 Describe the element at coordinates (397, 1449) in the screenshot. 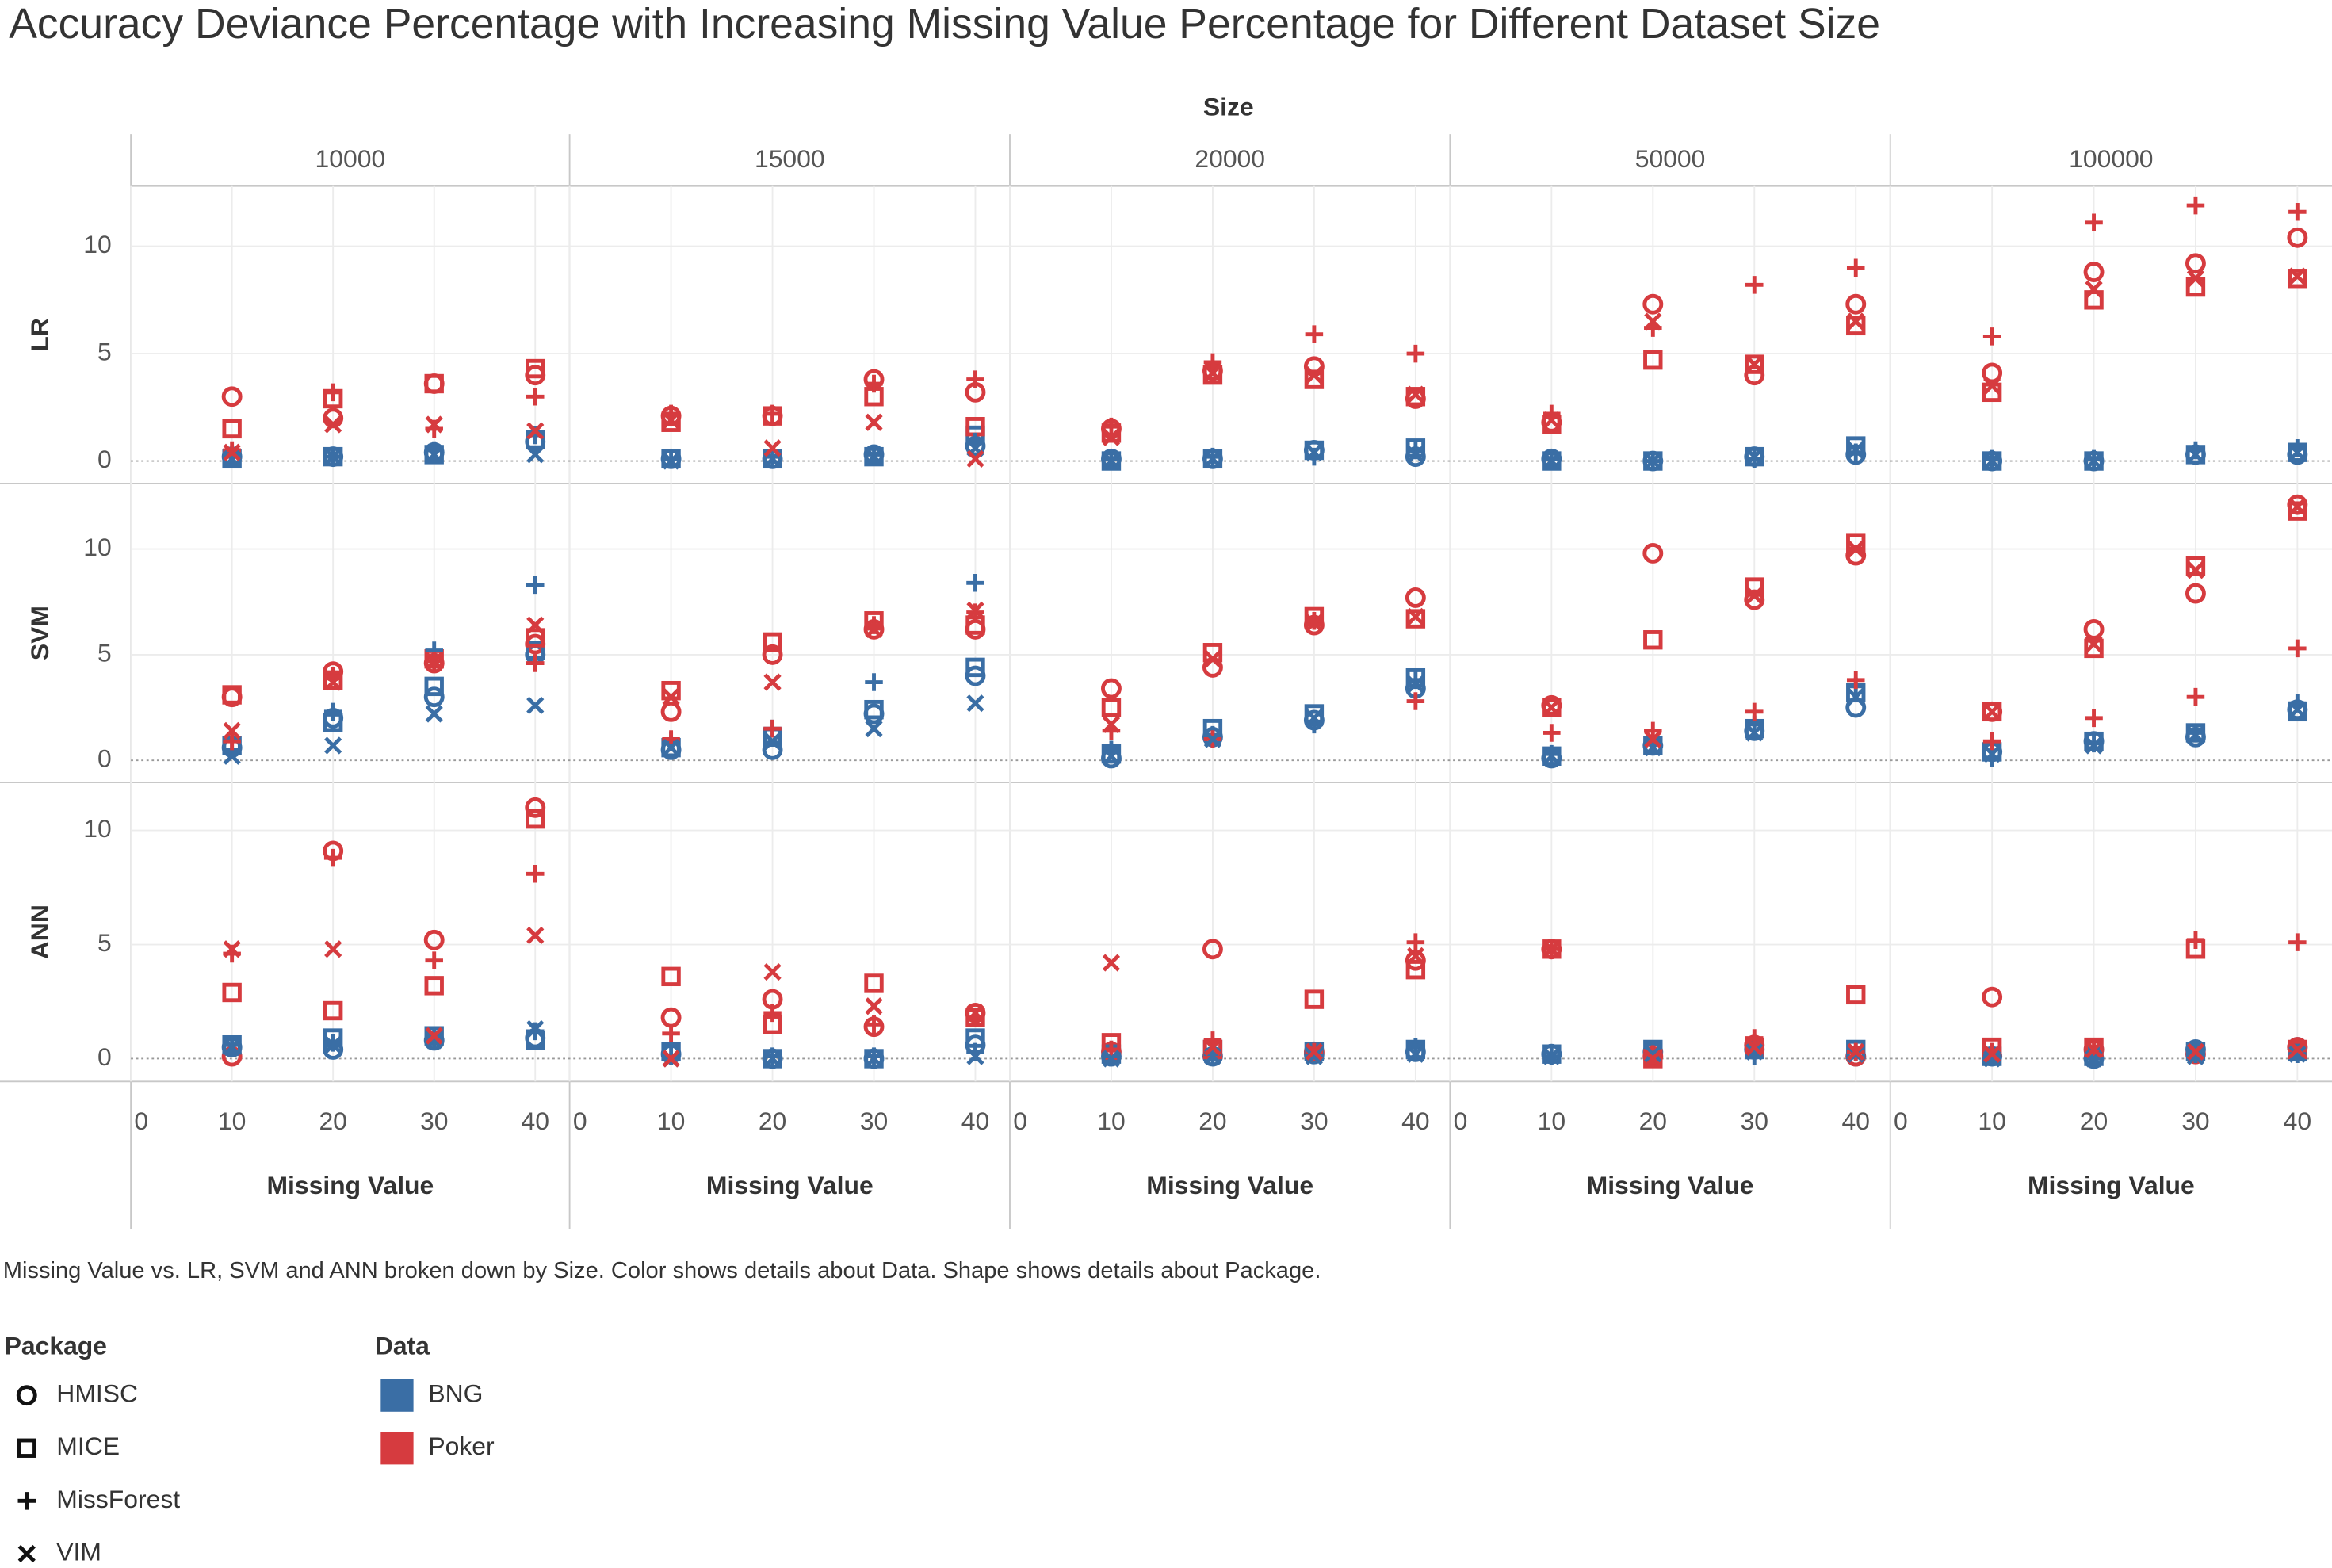

I see `legend-swatch` at that location.